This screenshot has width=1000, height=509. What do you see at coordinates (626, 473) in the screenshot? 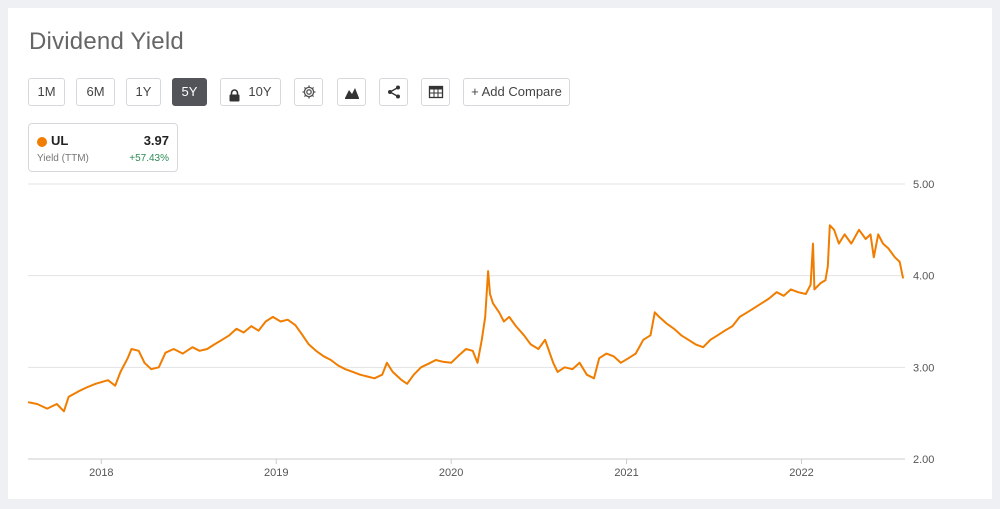
I see `x-tick-label: 2021` at bounding box center [626, 473].